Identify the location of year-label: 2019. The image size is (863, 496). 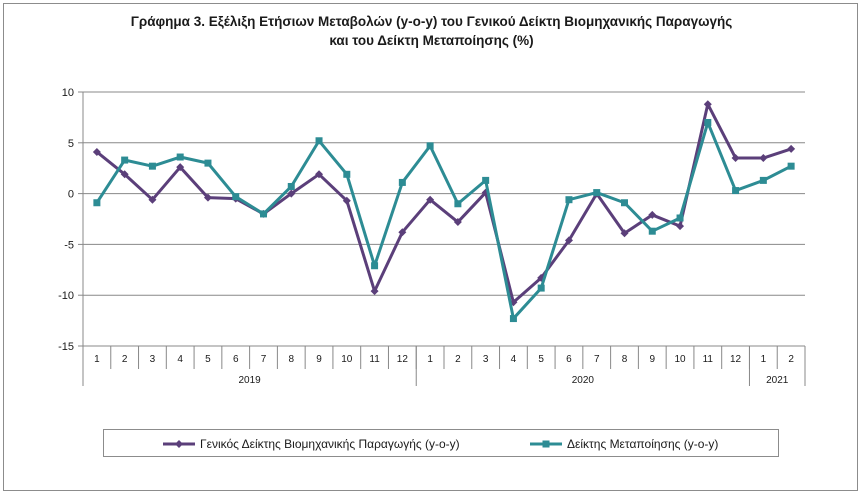
(249, 380).